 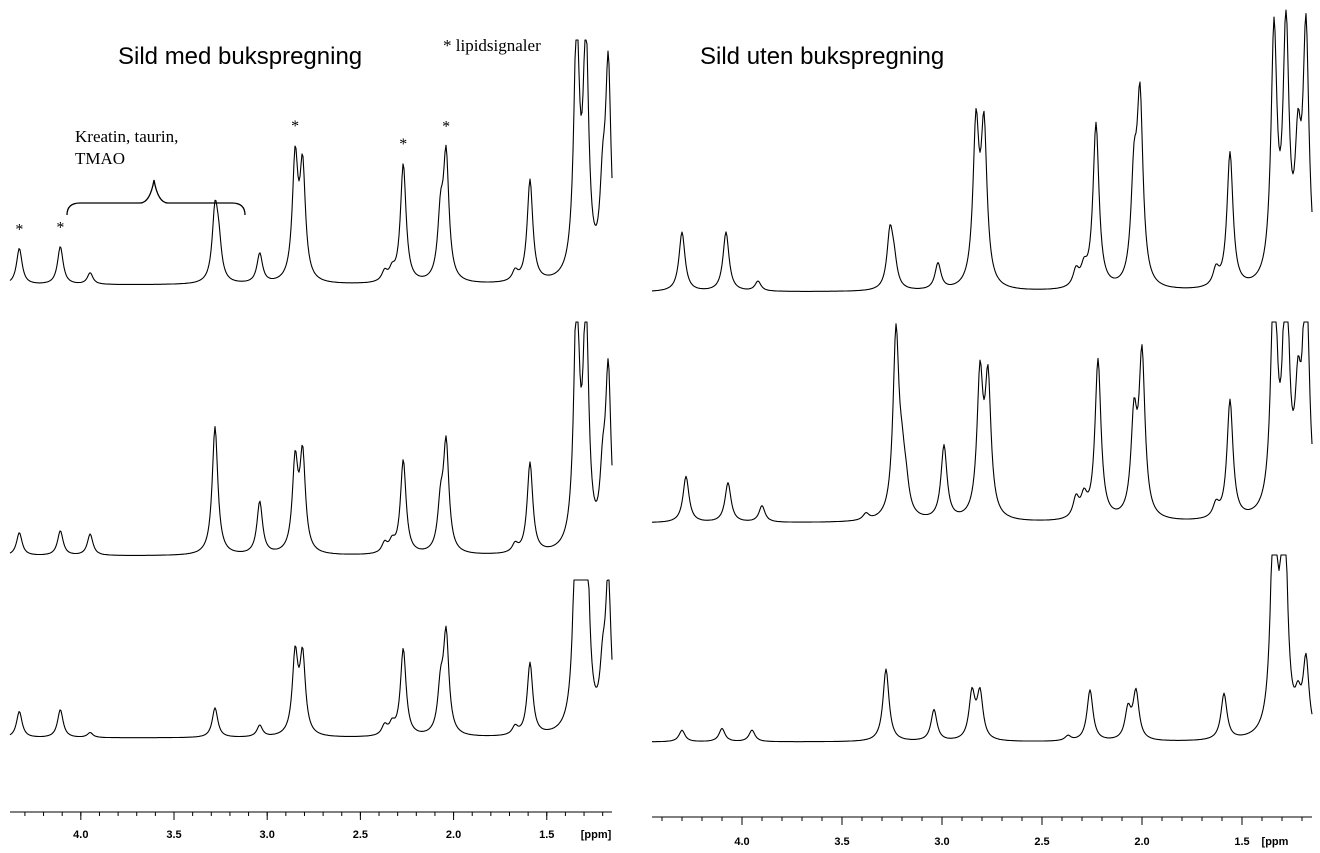 I want to click on x-axis-unit-label: [ppm, so click(x=1275, y=842).